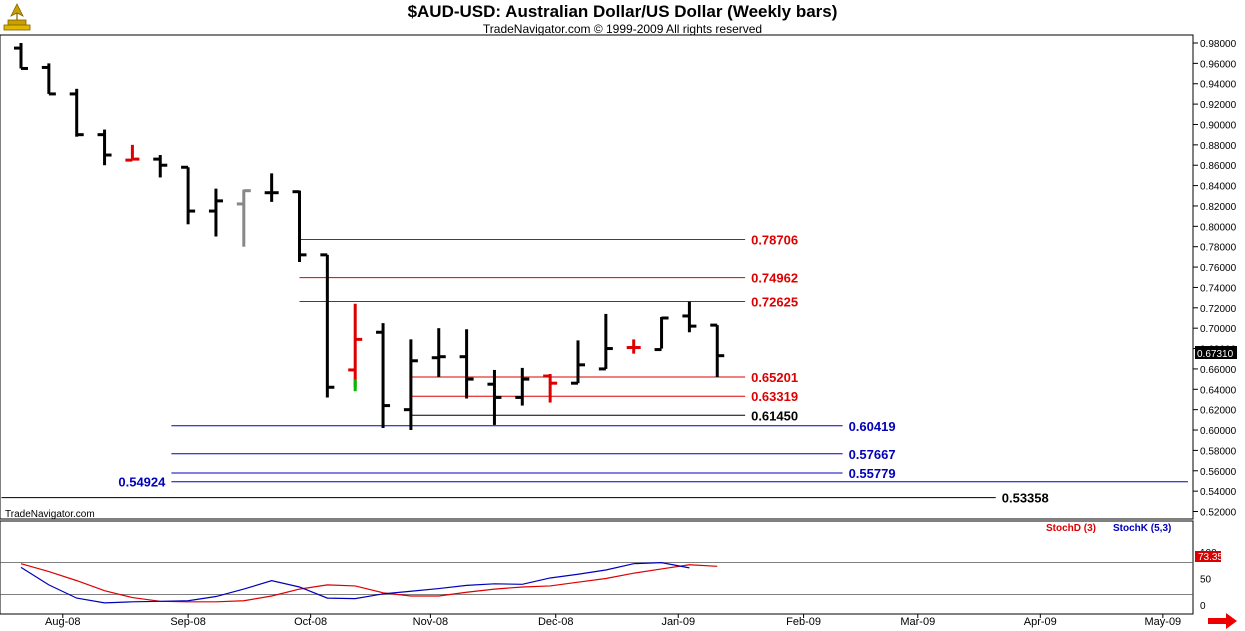 This screenshot has width=1245, height=631. I want to click on level-label: 0.54924, so click(142, 482).